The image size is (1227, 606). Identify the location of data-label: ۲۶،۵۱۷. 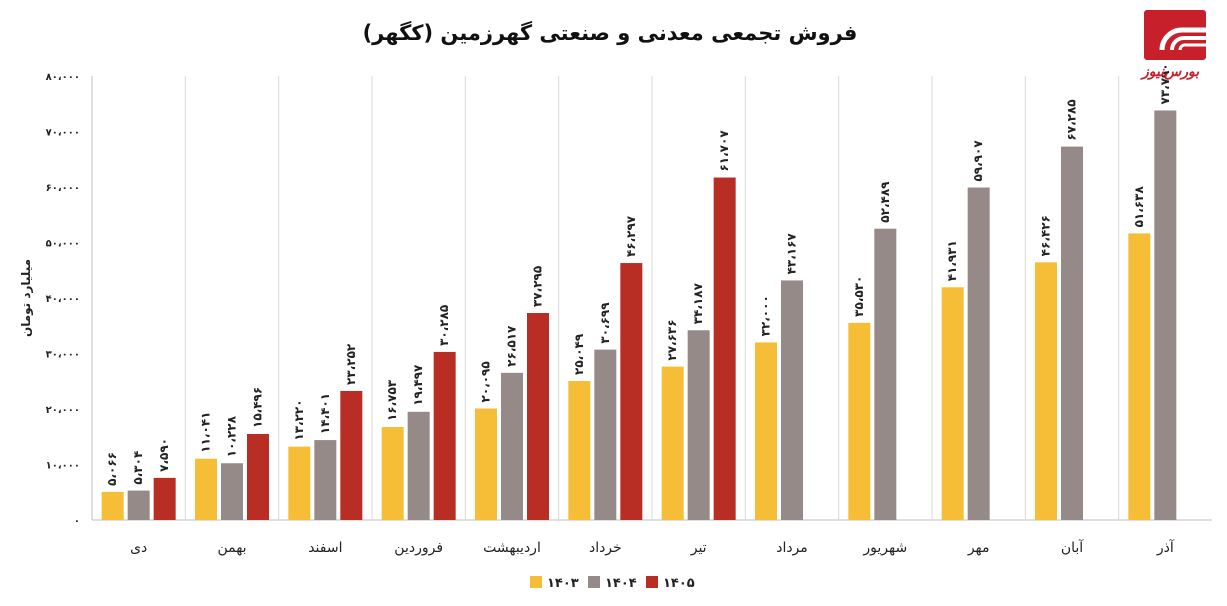
(512, 346).